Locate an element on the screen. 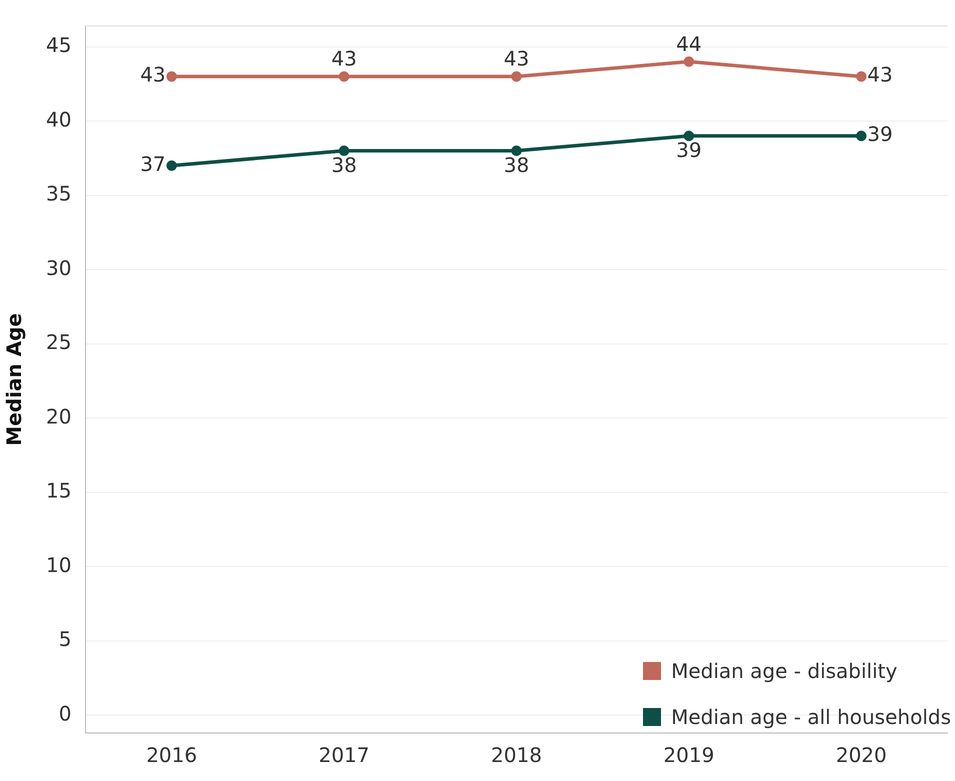 The height and width of the screenshot is (781, 955). data-label: 37 is located at coordinates (153, 164).